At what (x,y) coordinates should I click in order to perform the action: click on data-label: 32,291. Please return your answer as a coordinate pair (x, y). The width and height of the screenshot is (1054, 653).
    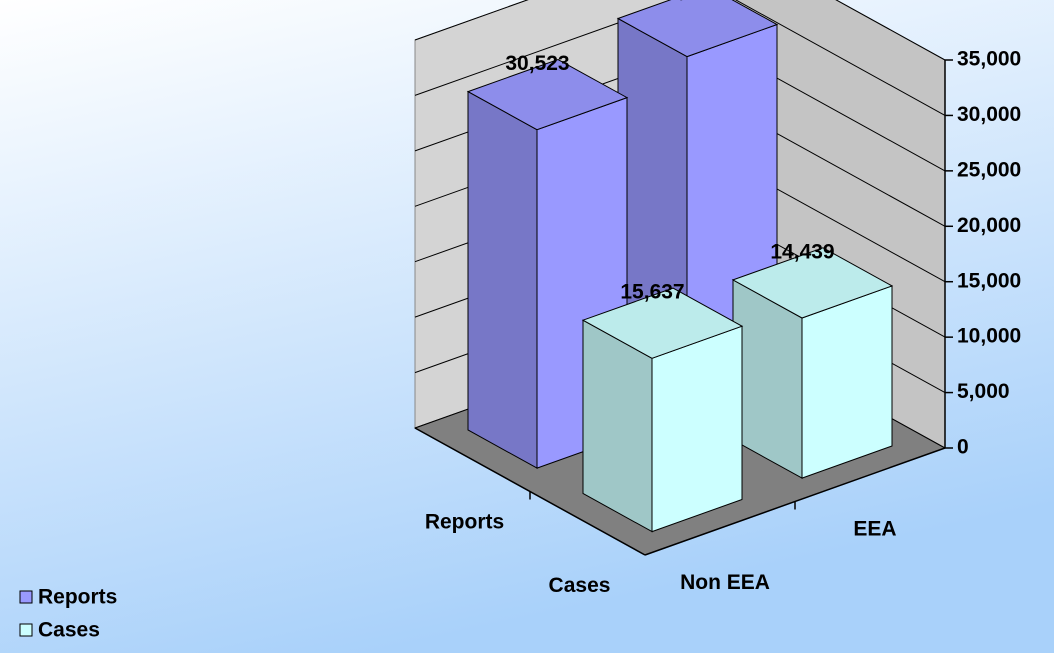
    Looking at the image, I should click on (687, 1).